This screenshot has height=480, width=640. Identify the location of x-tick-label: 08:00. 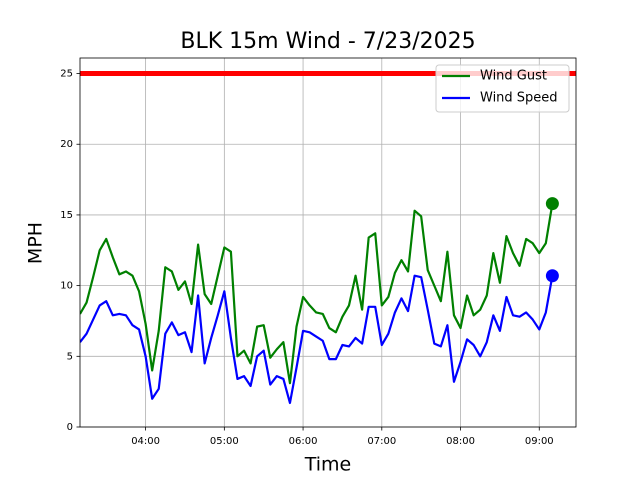
(460, 441).